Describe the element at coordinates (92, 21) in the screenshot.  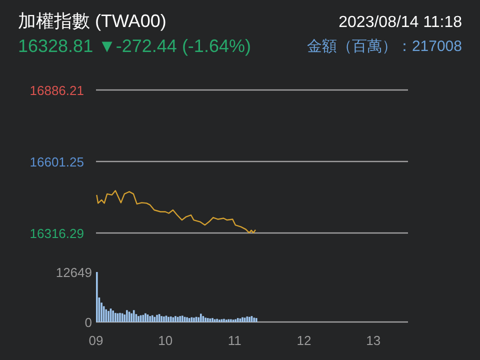
I see `chart-title: 加權指數 (TWA00)` at that location.